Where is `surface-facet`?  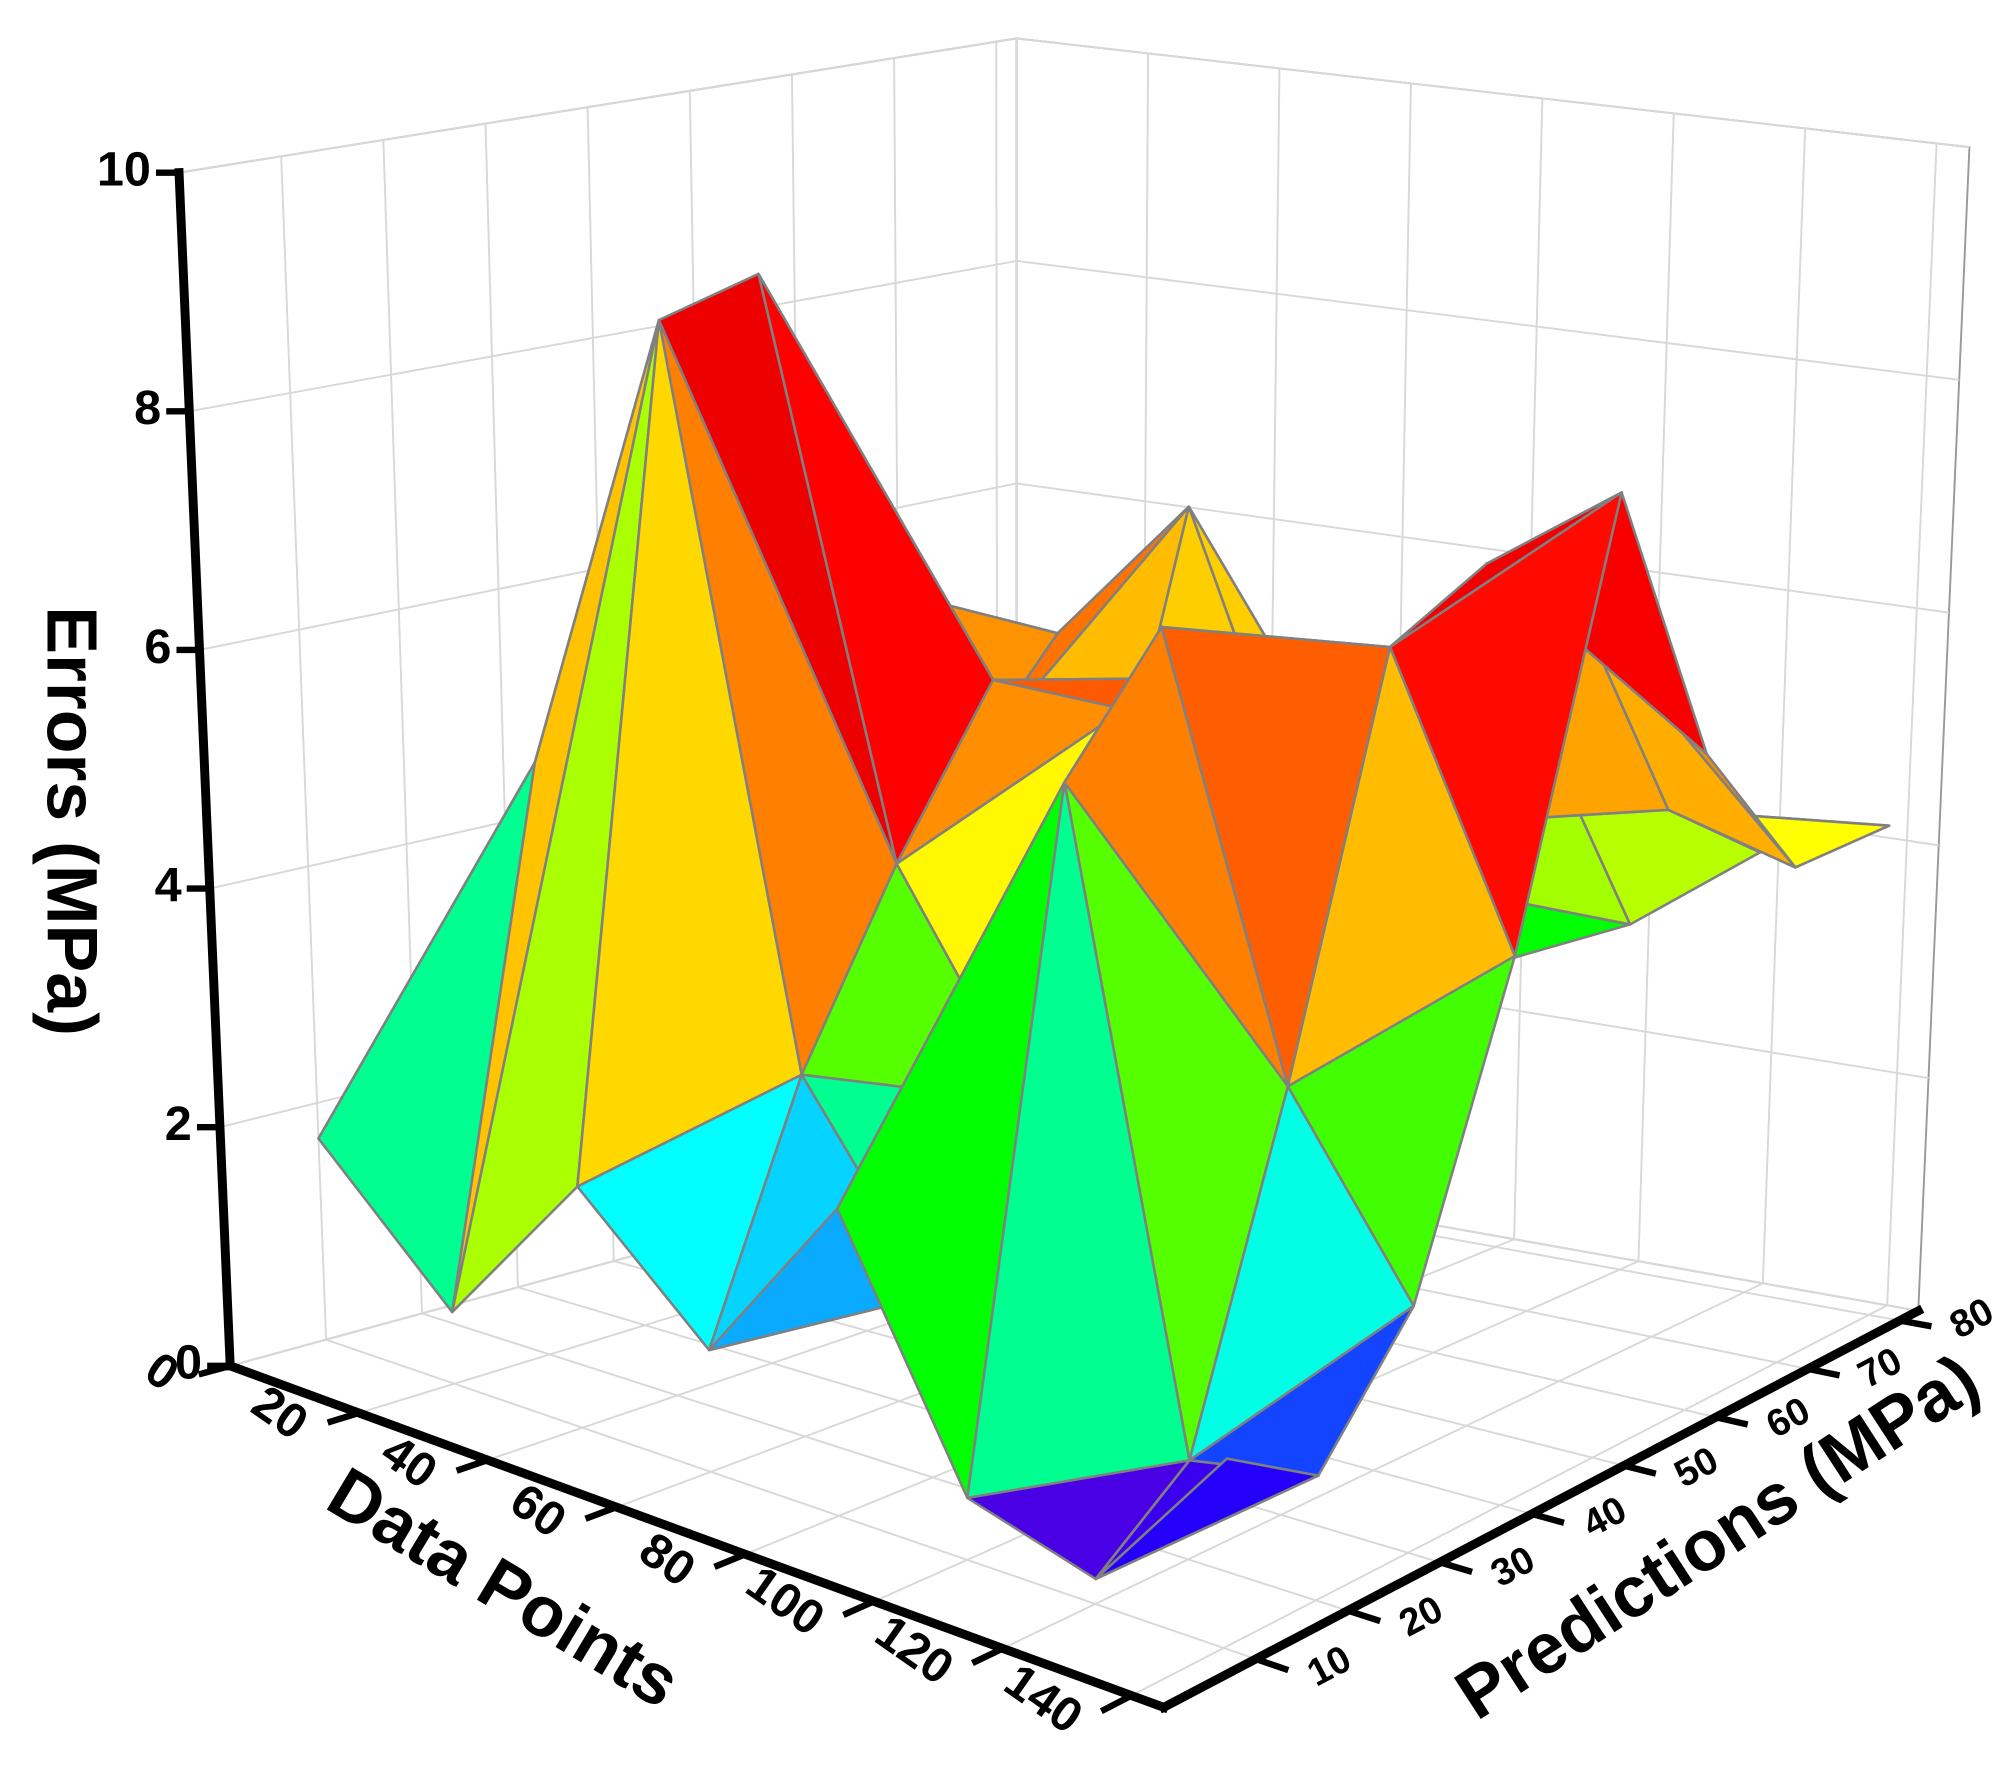 surface-facet is located at coordinates (1207, 1519).